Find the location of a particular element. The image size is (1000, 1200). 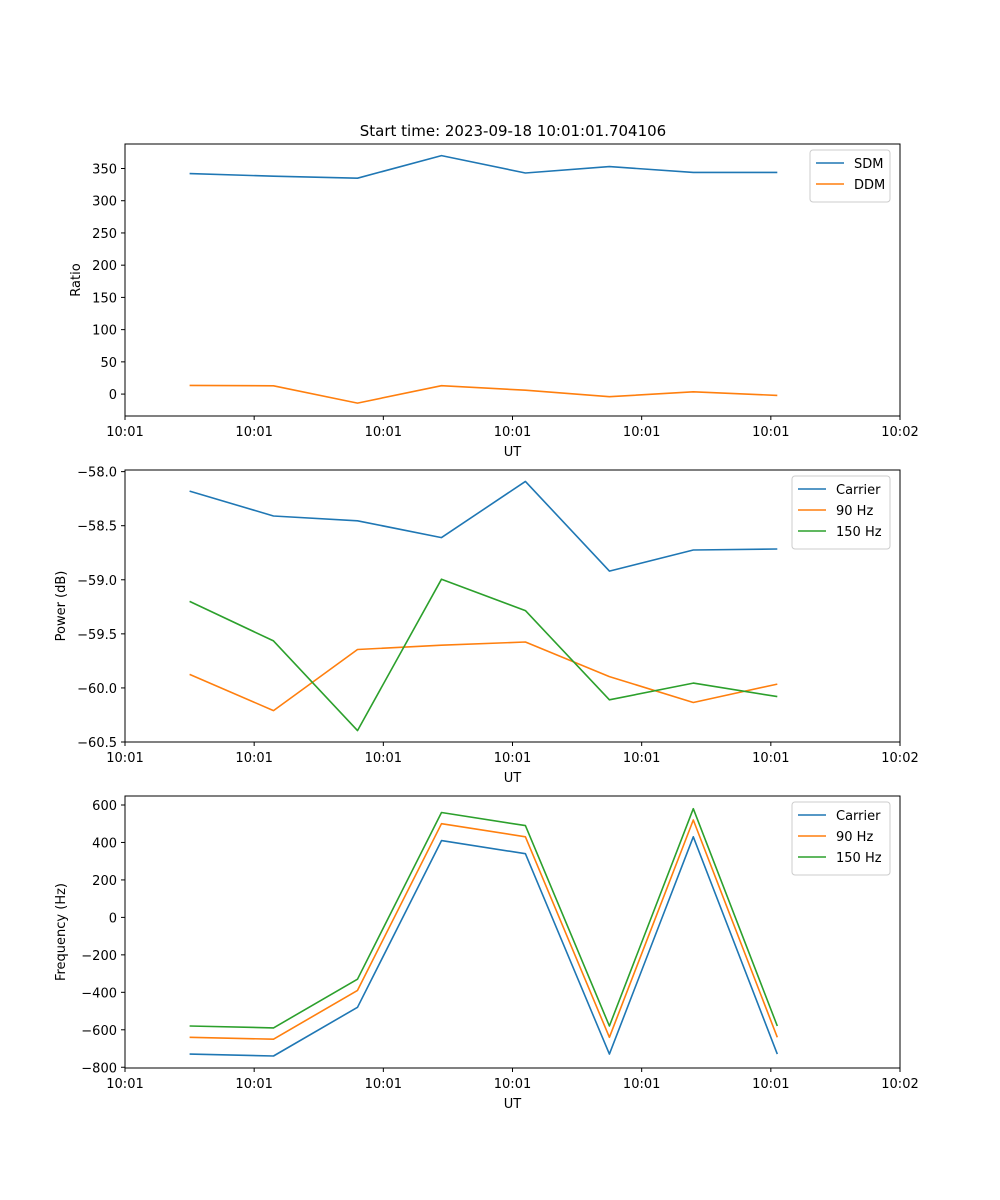

y-tick-label: −800 is located at coordinates (99, 1068).